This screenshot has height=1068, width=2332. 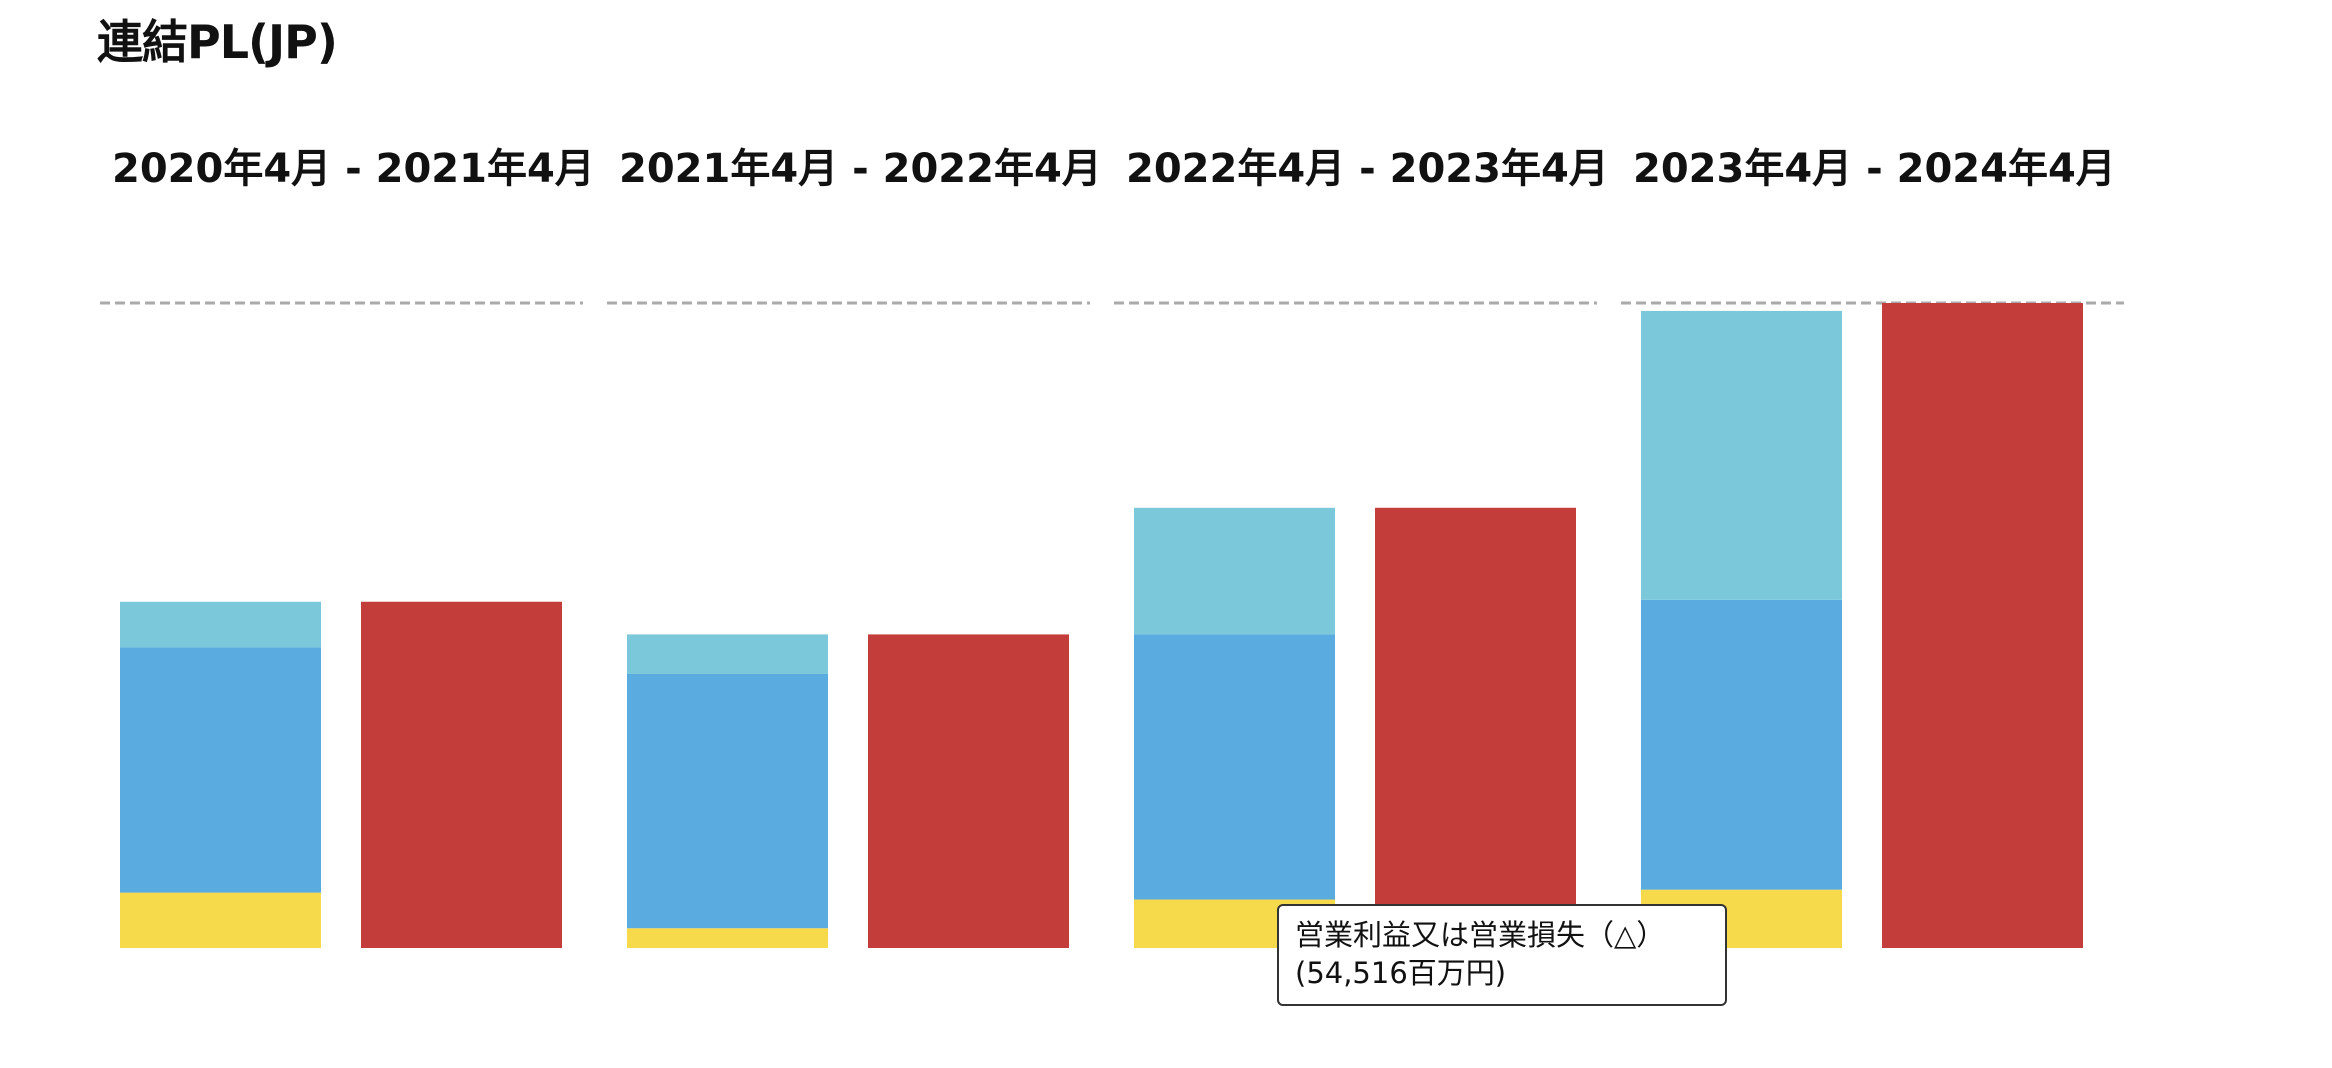 I want to click on period-label-2: 2021年4月 - 2022年4月, so click(x=860, y=169).